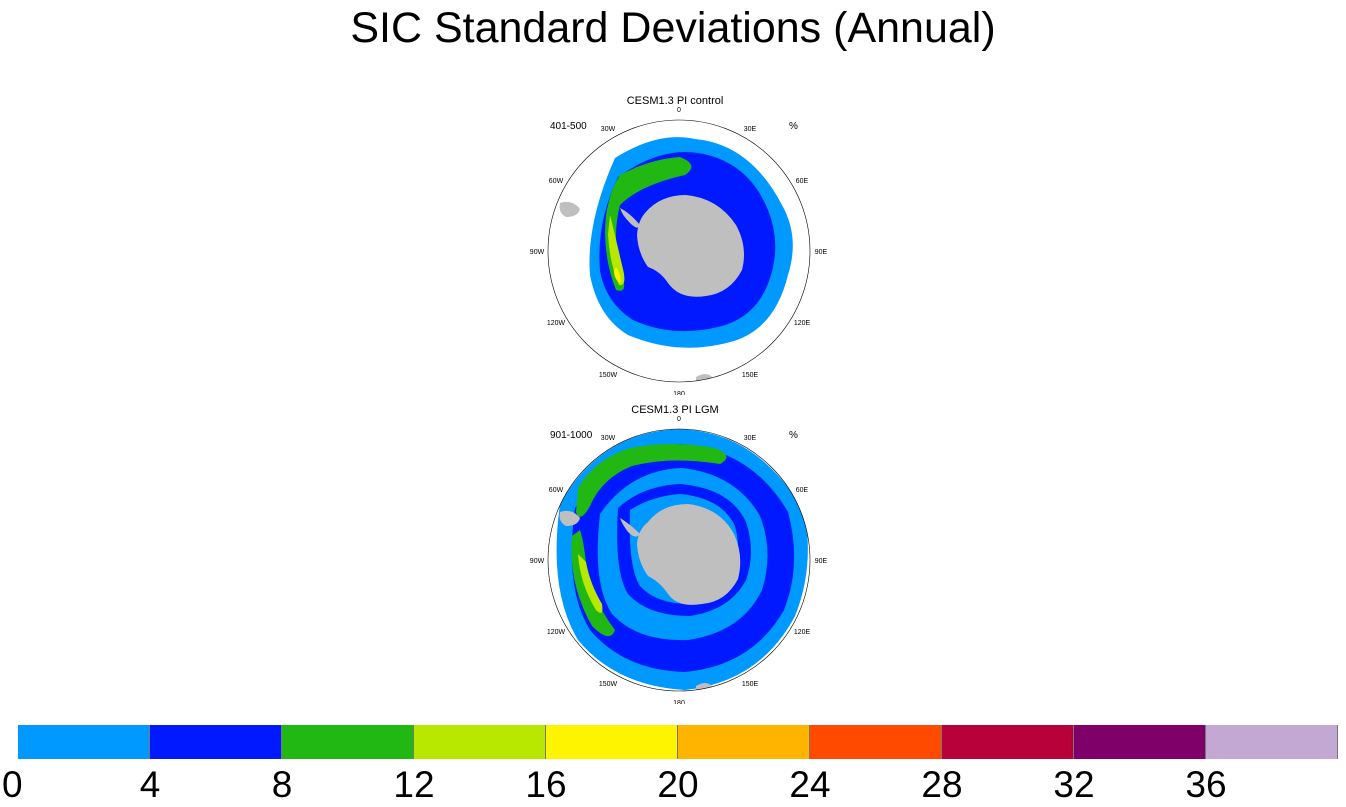 The height and width of the screenshot is (807, 1346). I want to click on panel-left-label: 401-500, so click(568, 126).